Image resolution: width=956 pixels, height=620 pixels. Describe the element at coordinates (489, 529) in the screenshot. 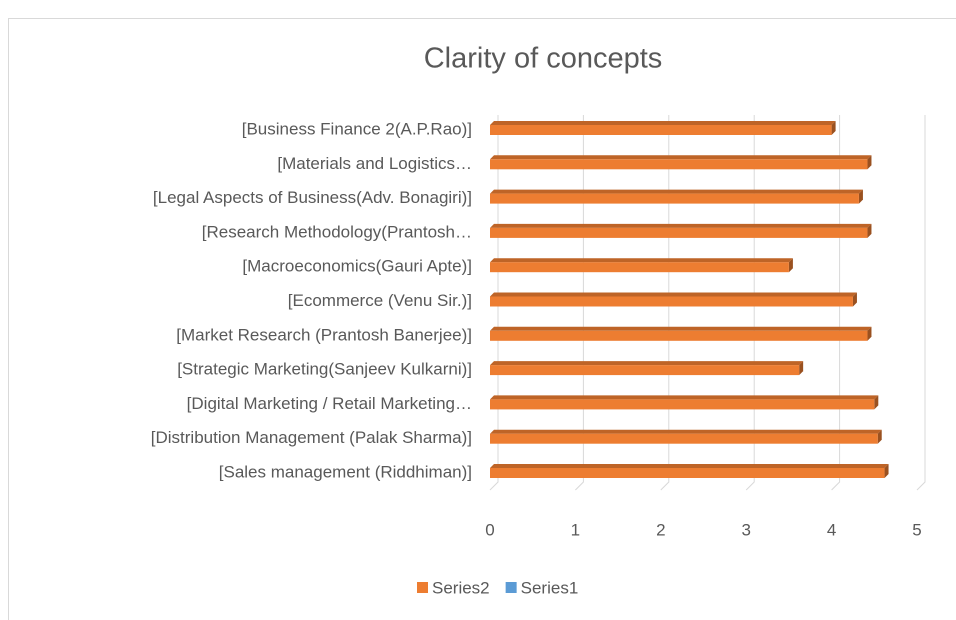

I see `x-tick-label: 0` at that location.